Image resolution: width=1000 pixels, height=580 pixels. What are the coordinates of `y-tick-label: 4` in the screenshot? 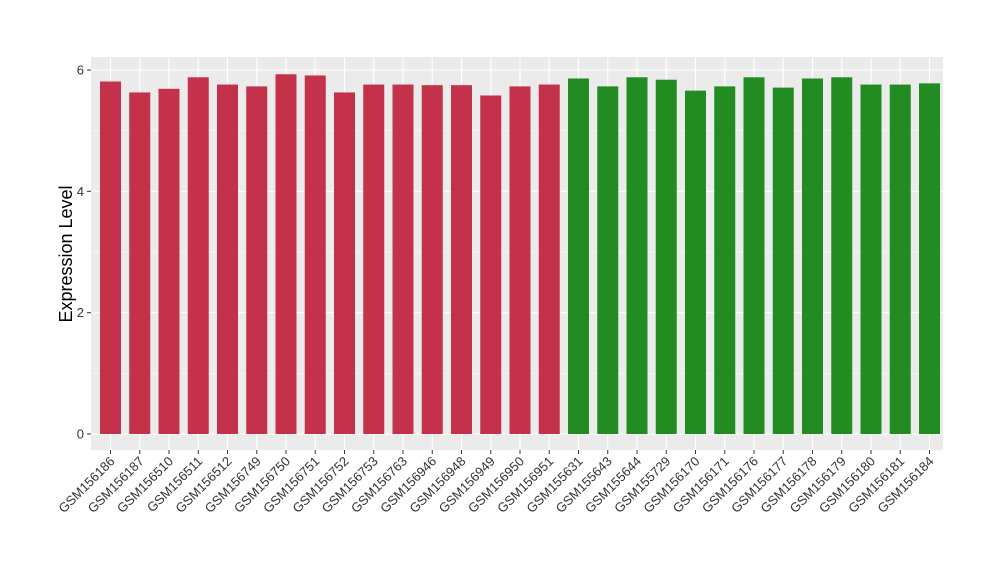 It's located at (80, 191).